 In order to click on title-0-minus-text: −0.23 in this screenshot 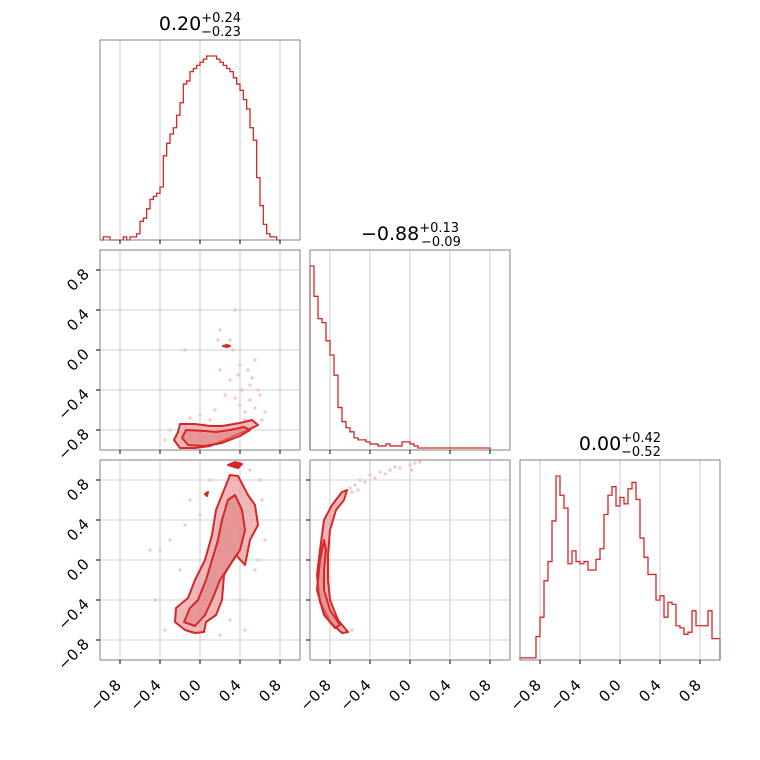, I will do `click(221, 32)`.